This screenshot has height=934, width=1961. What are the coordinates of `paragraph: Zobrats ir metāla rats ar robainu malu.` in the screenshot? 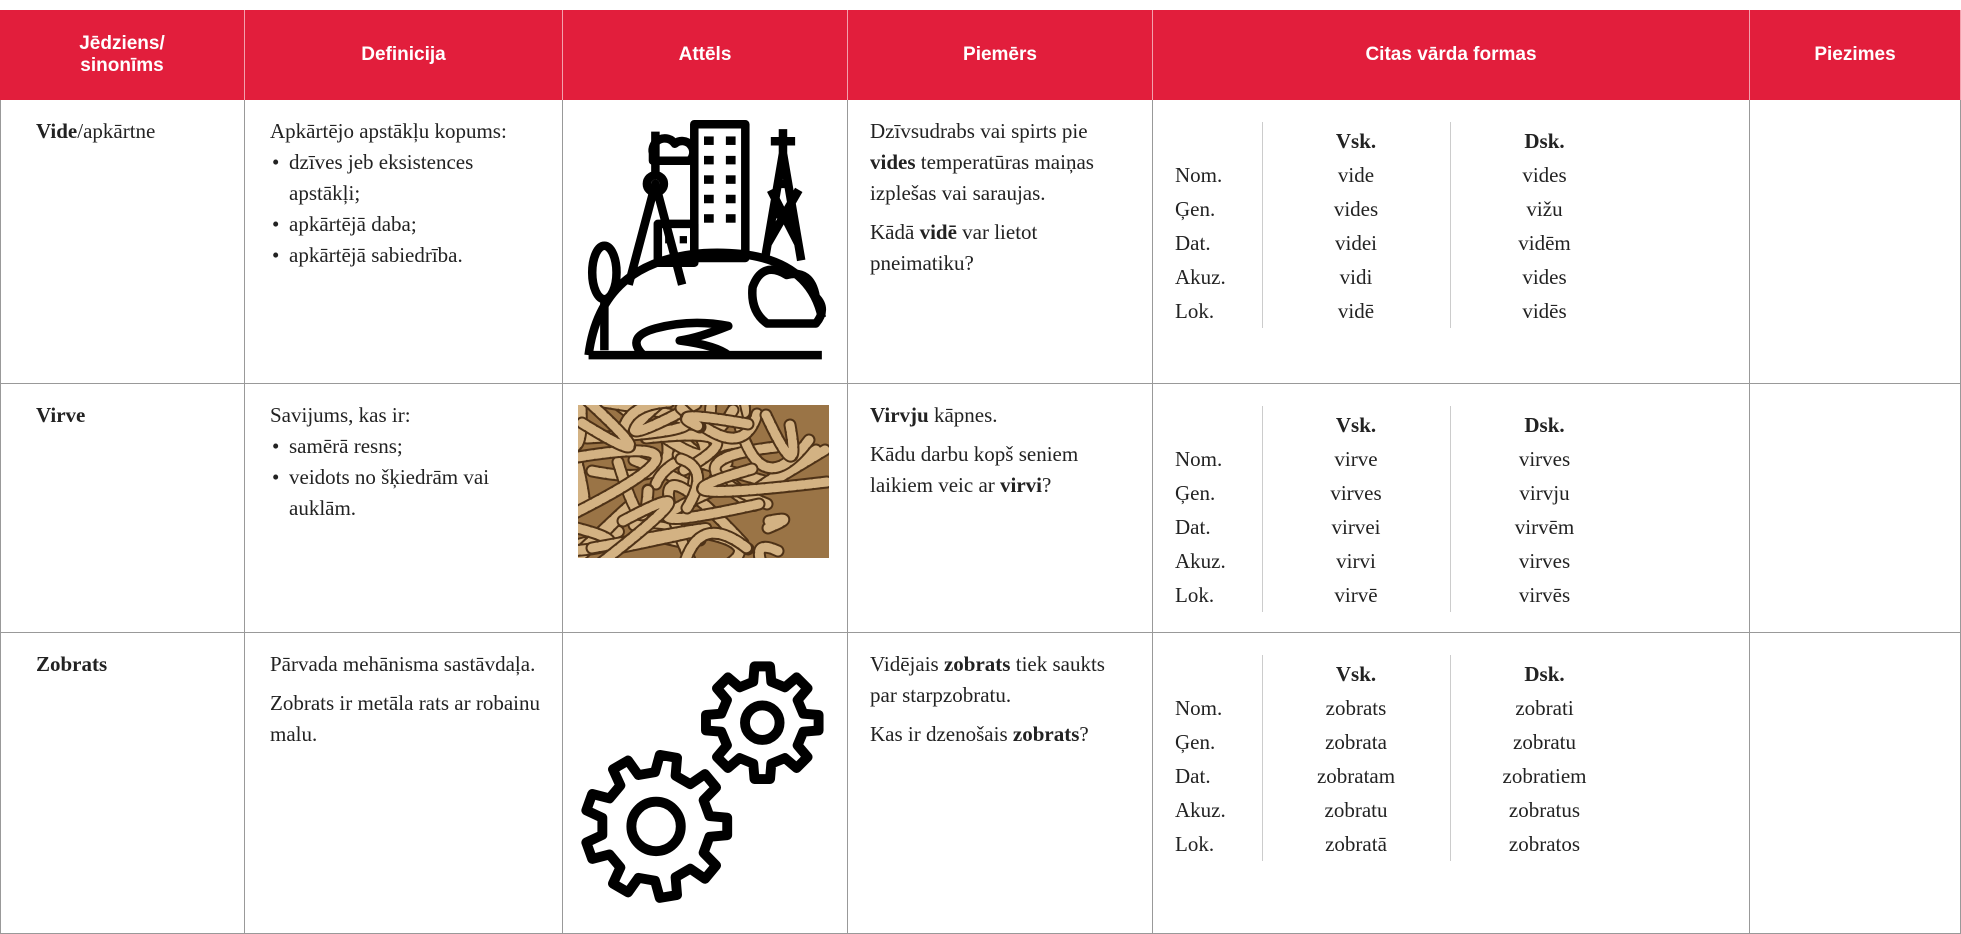 It's located at (405, 718).